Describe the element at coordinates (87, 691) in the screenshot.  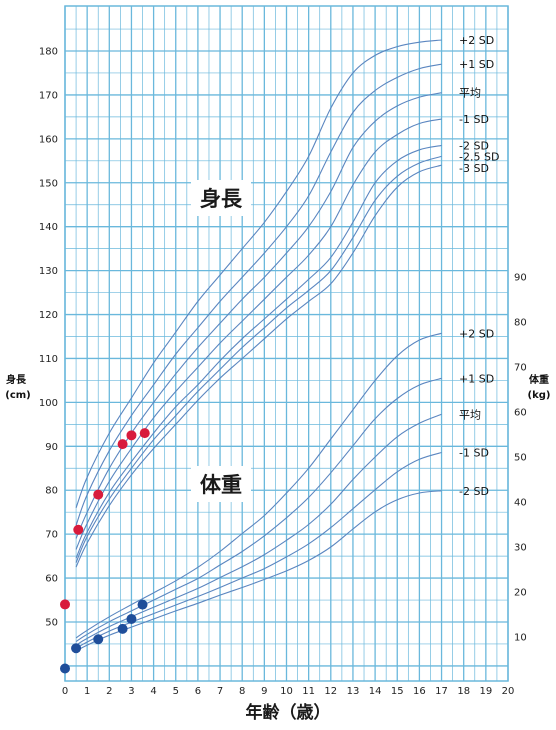
I see `x-tick-label: 1` at that location.